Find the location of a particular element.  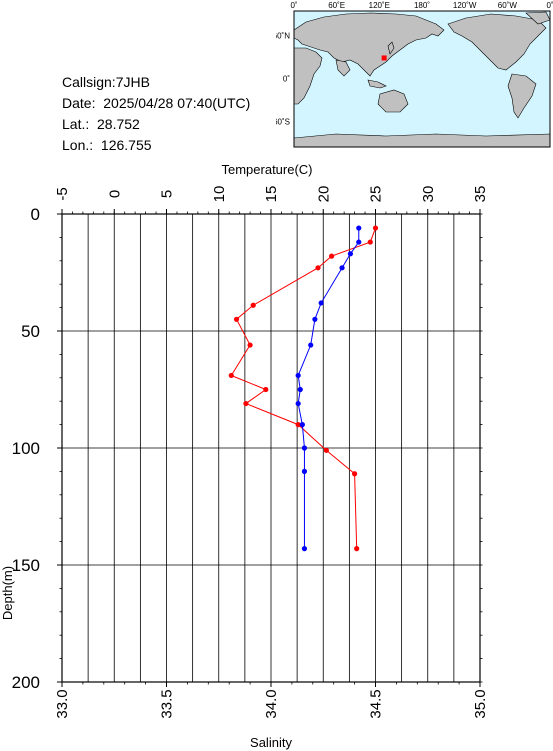

map-latitude-label: 60˚N is located at coordinates (283, 36).